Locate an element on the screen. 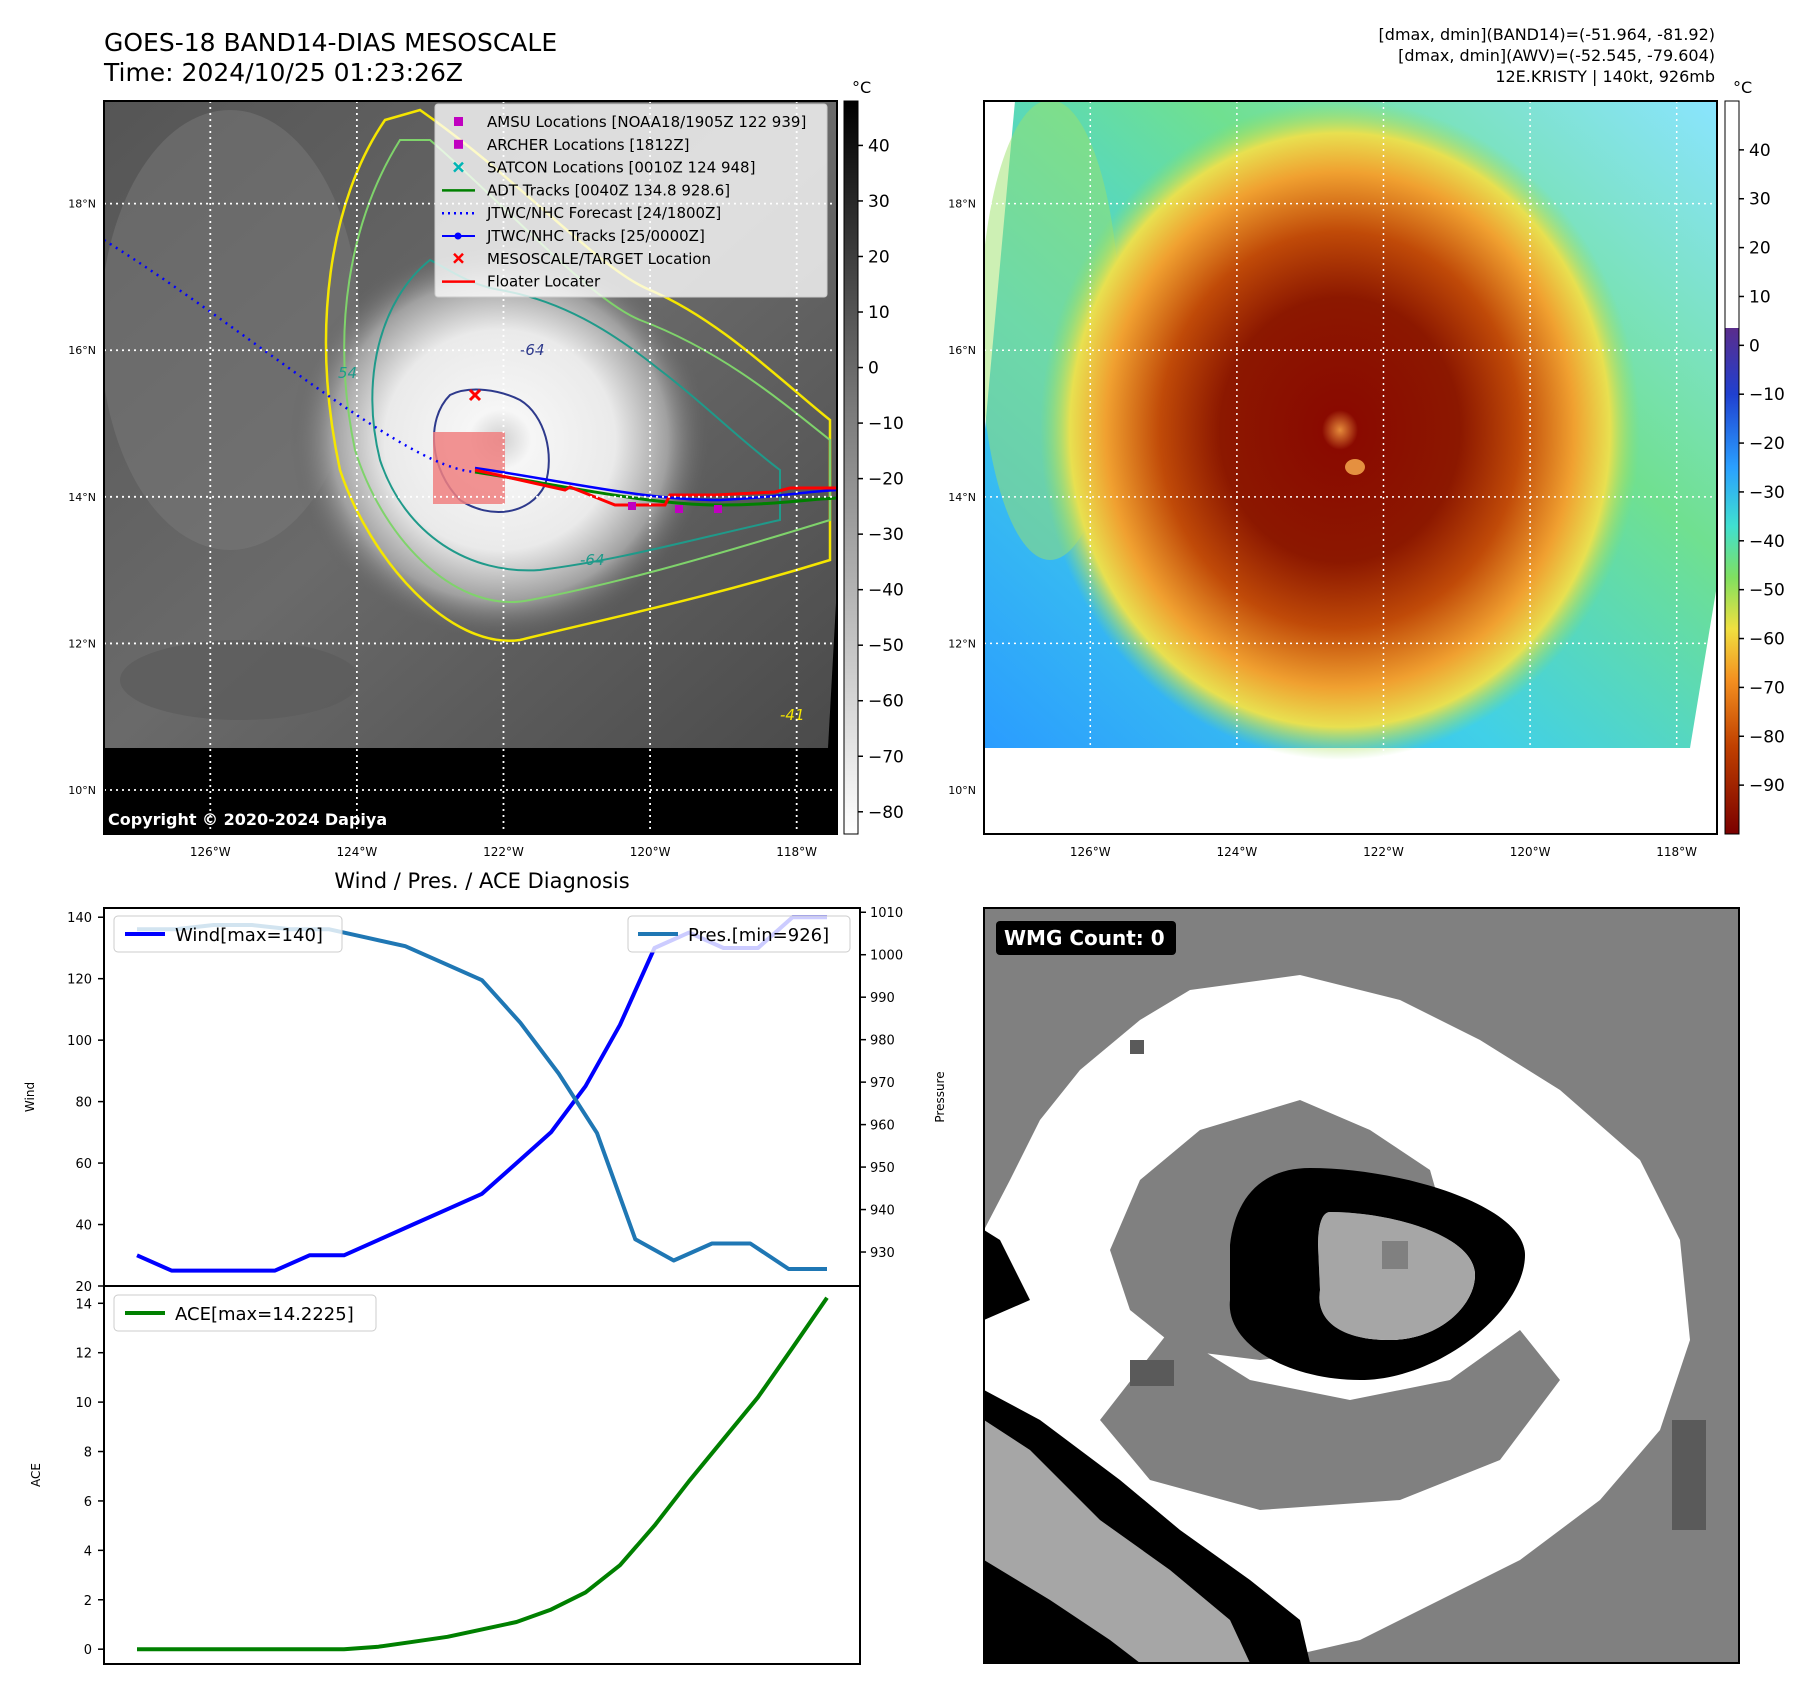  wind-pressure-axes is located at coordinates (482, 1097).